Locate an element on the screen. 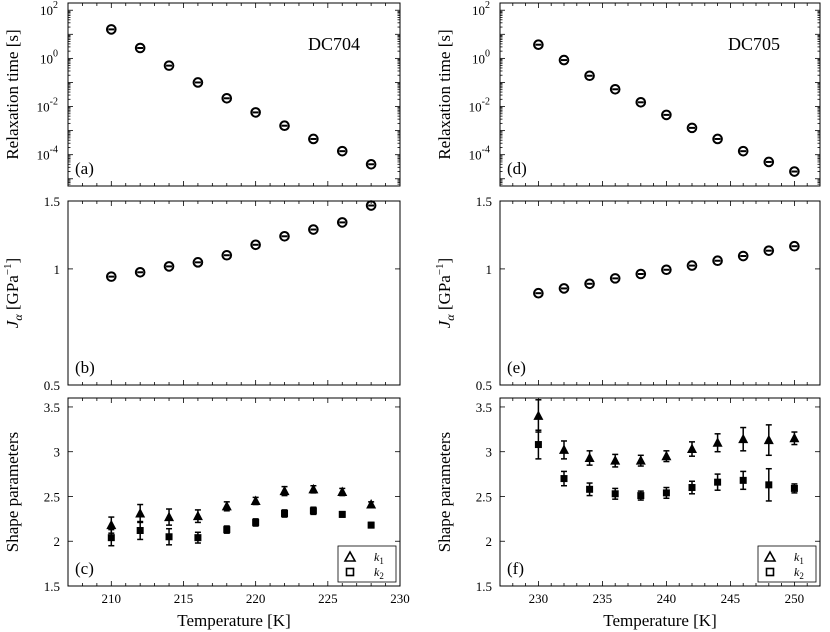 The image size is (830, 632). panel-label: (f) is located at coordinates (515, 568).